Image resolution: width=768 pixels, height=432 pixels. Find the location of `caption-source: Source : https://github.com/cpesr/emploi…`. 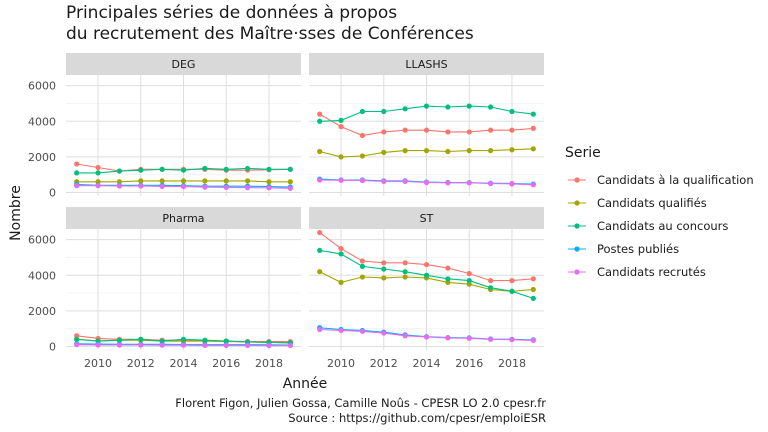

caption-source: Source : https://github.com/cpesr/emploi… is located at coordinates (417, 418).